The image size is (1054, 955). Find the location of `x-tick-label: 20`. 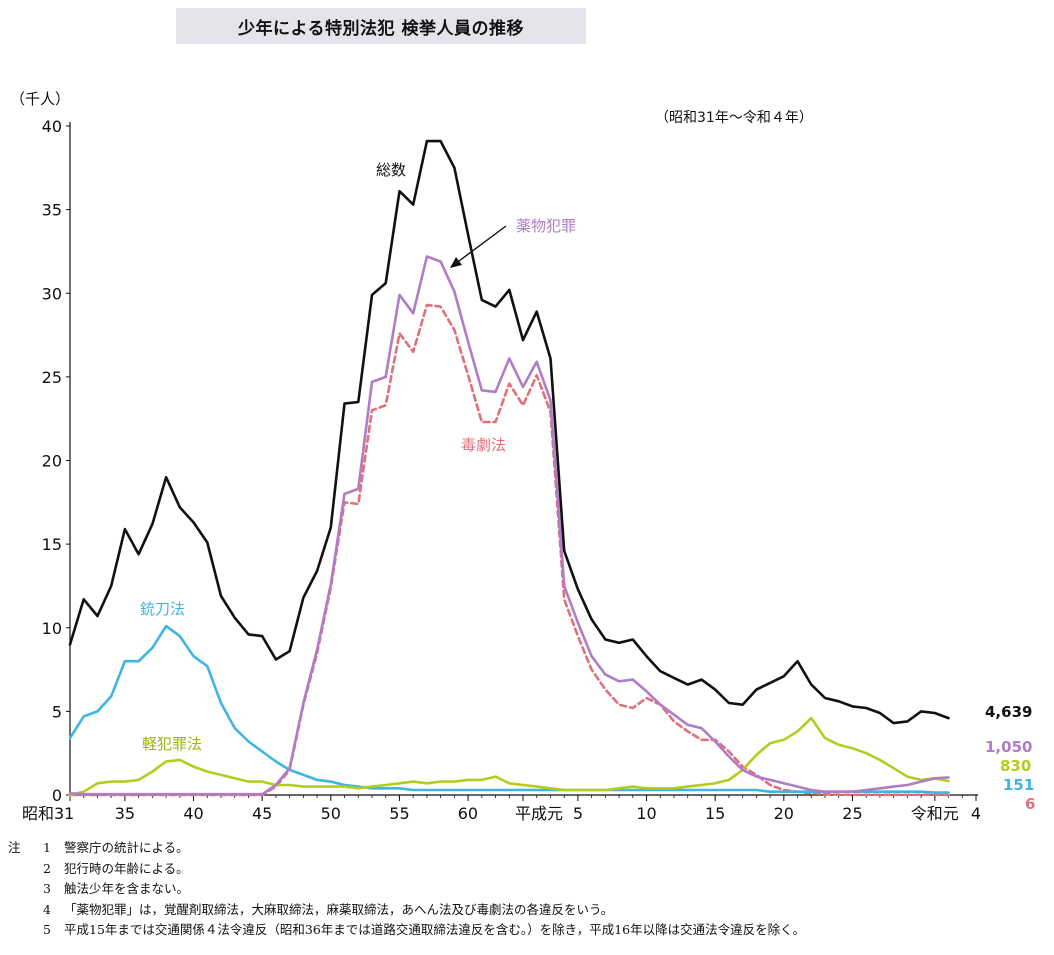

x-tick-label: 20 is located at coordinates (784, 813).